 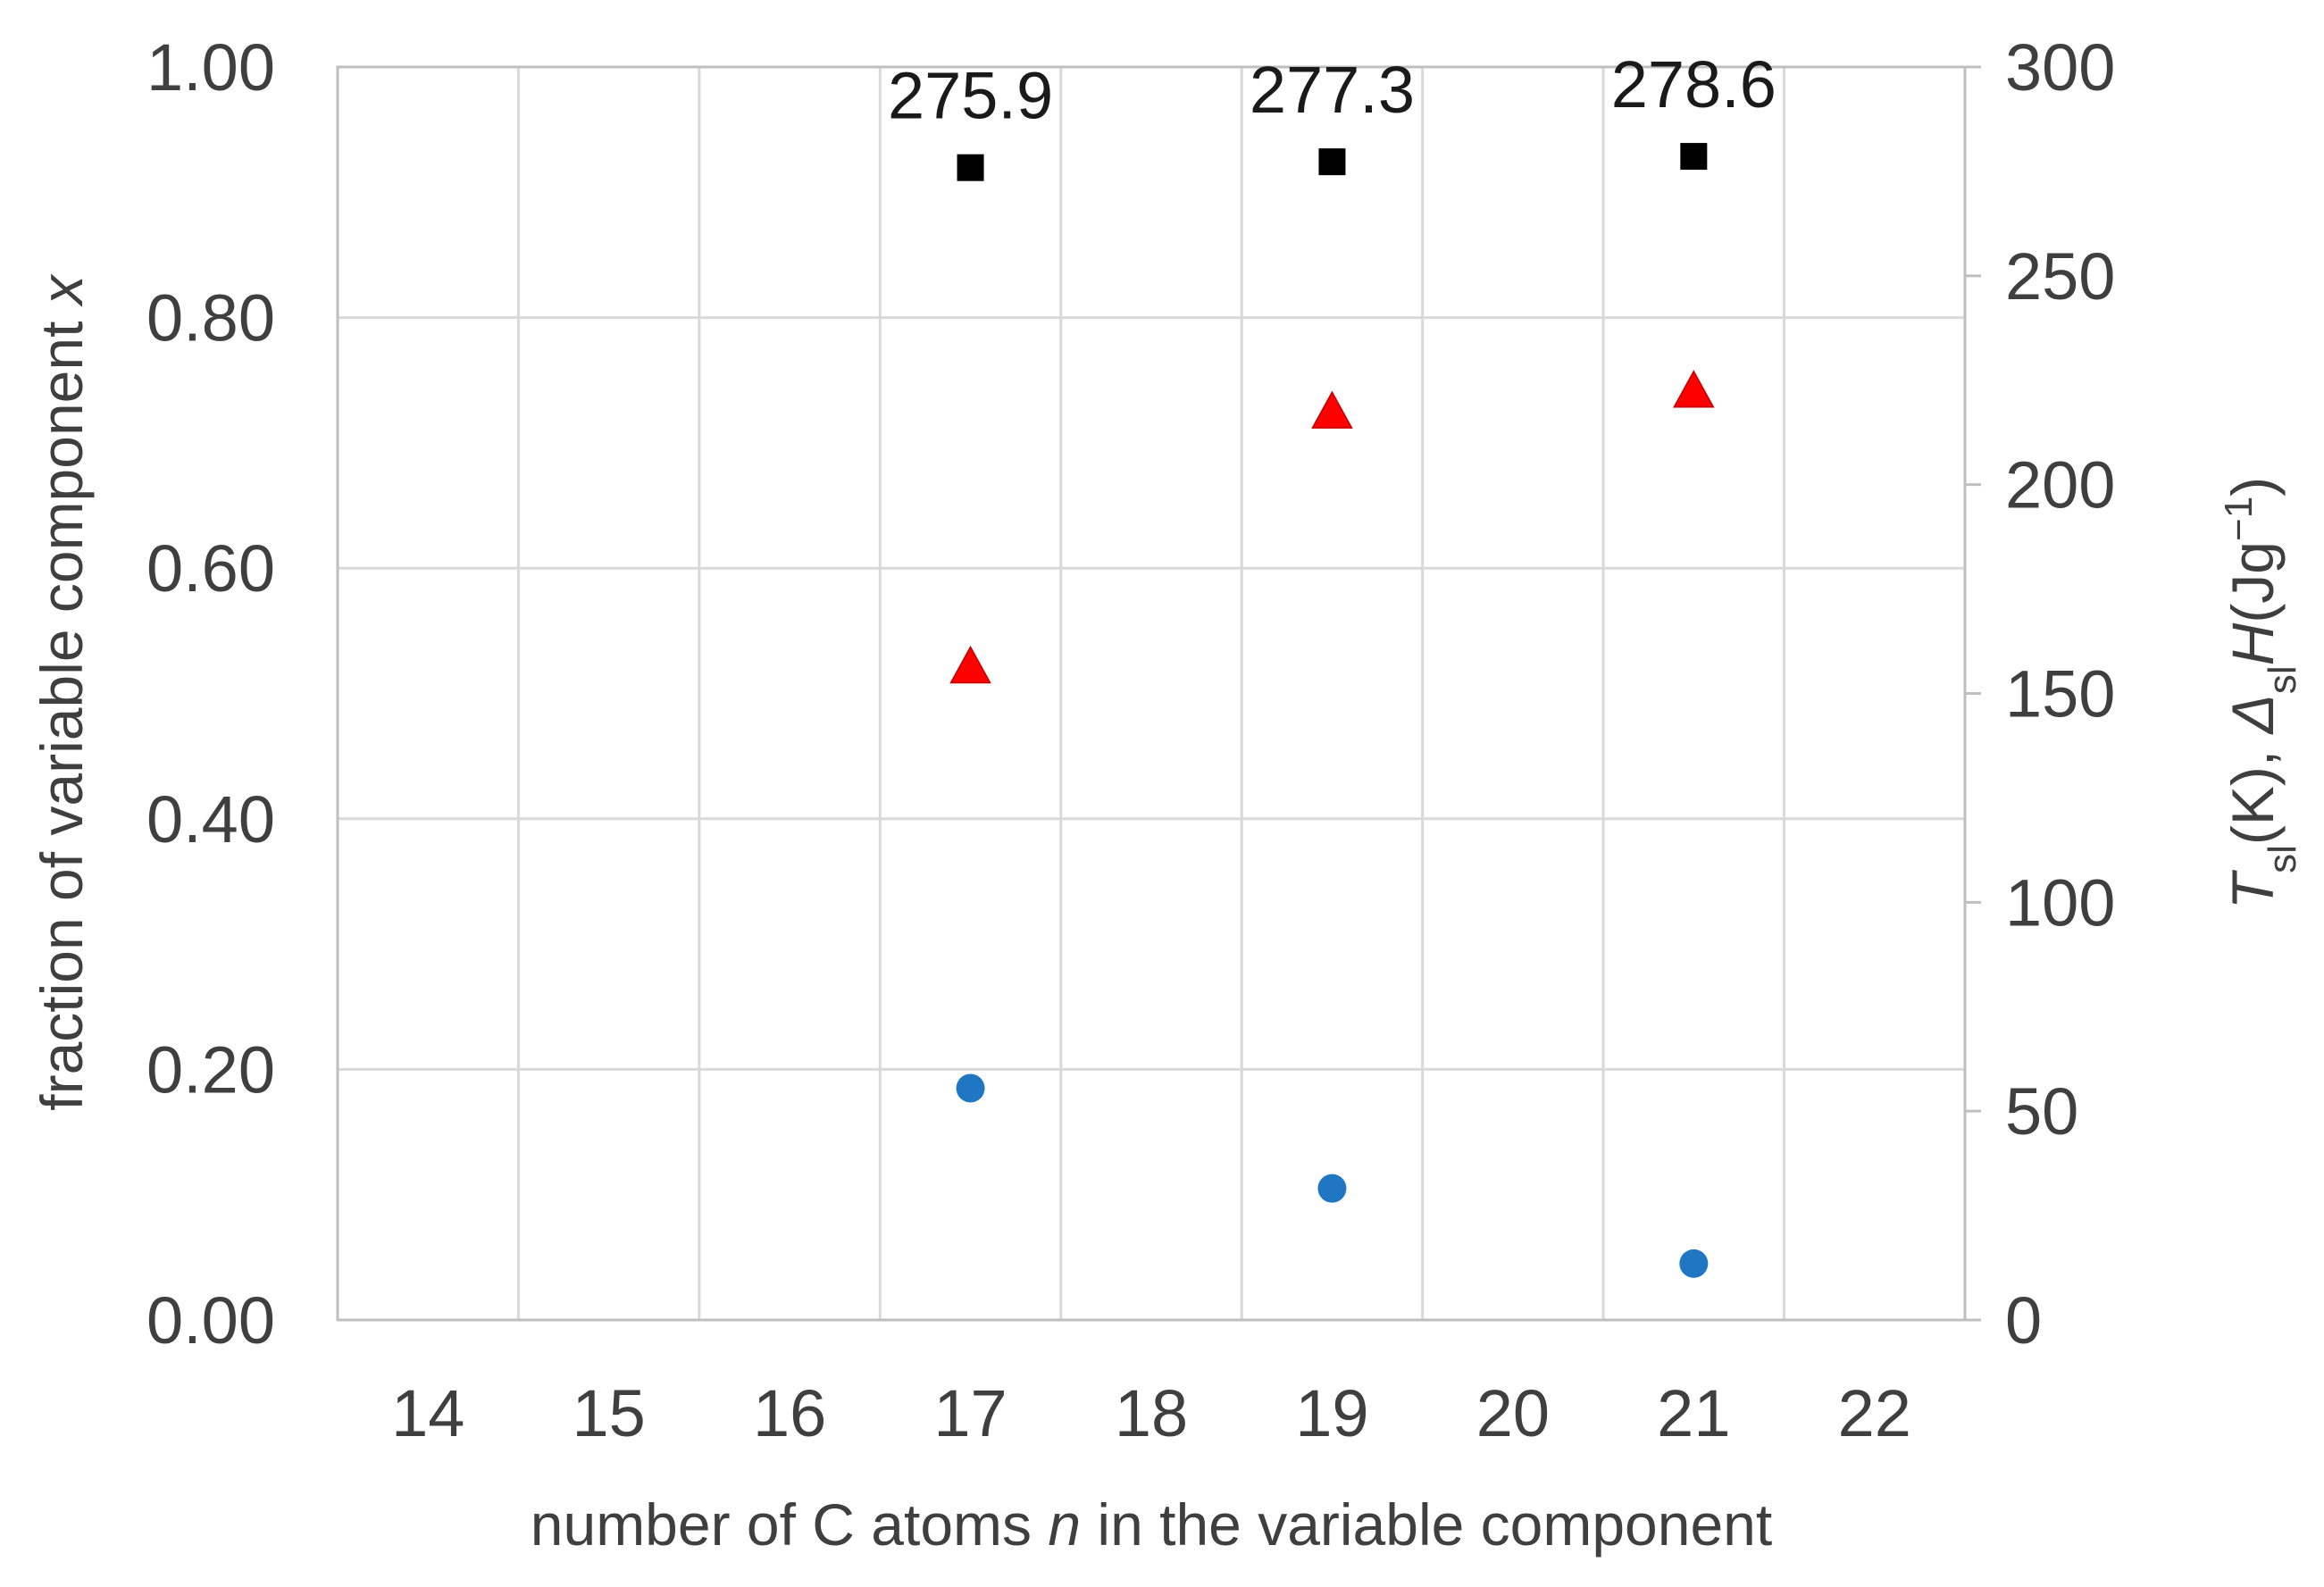 I want to click on x-tick-label: 18, so click(x=1151, y=1413).